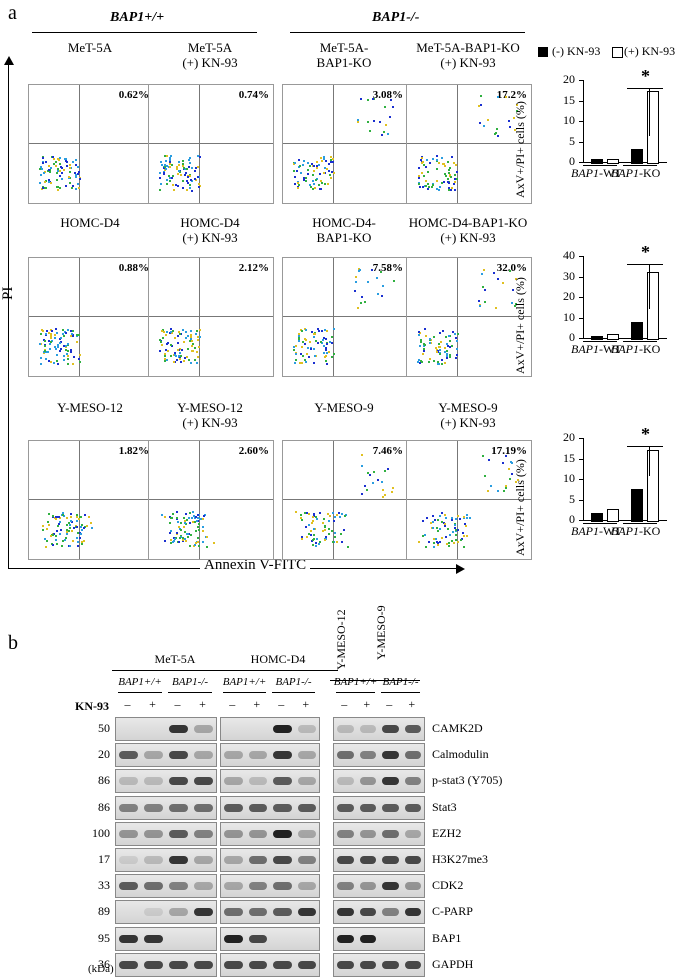 This screenshot has width=685, height=979. Describe the element at coordinates (379, 755) in the screenshot. I see `blot-strip` at that location.